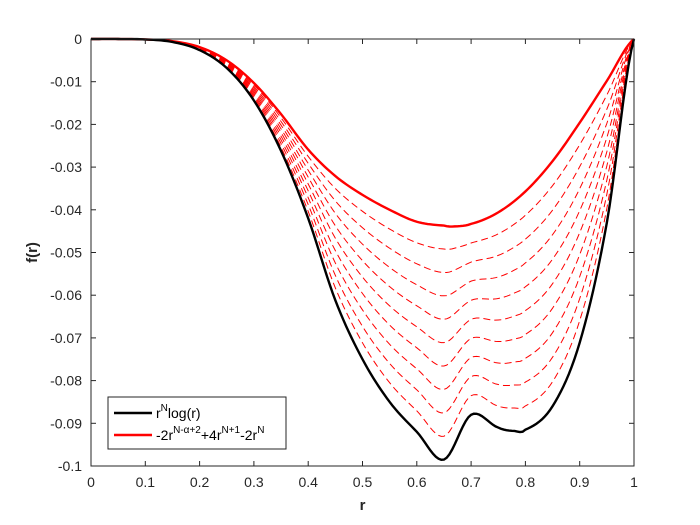 The height and width of the screenshot is (525, 700). I want to click on x-tick-label: 0.3, so click(254, 482).